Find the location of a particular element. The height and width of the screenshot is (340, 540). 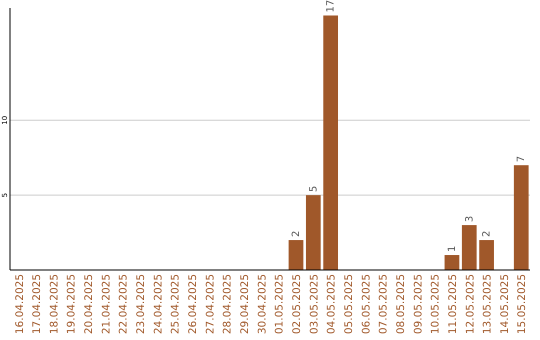

x-tick-label: 15.05.2025 is located at coordinates (522, 304).